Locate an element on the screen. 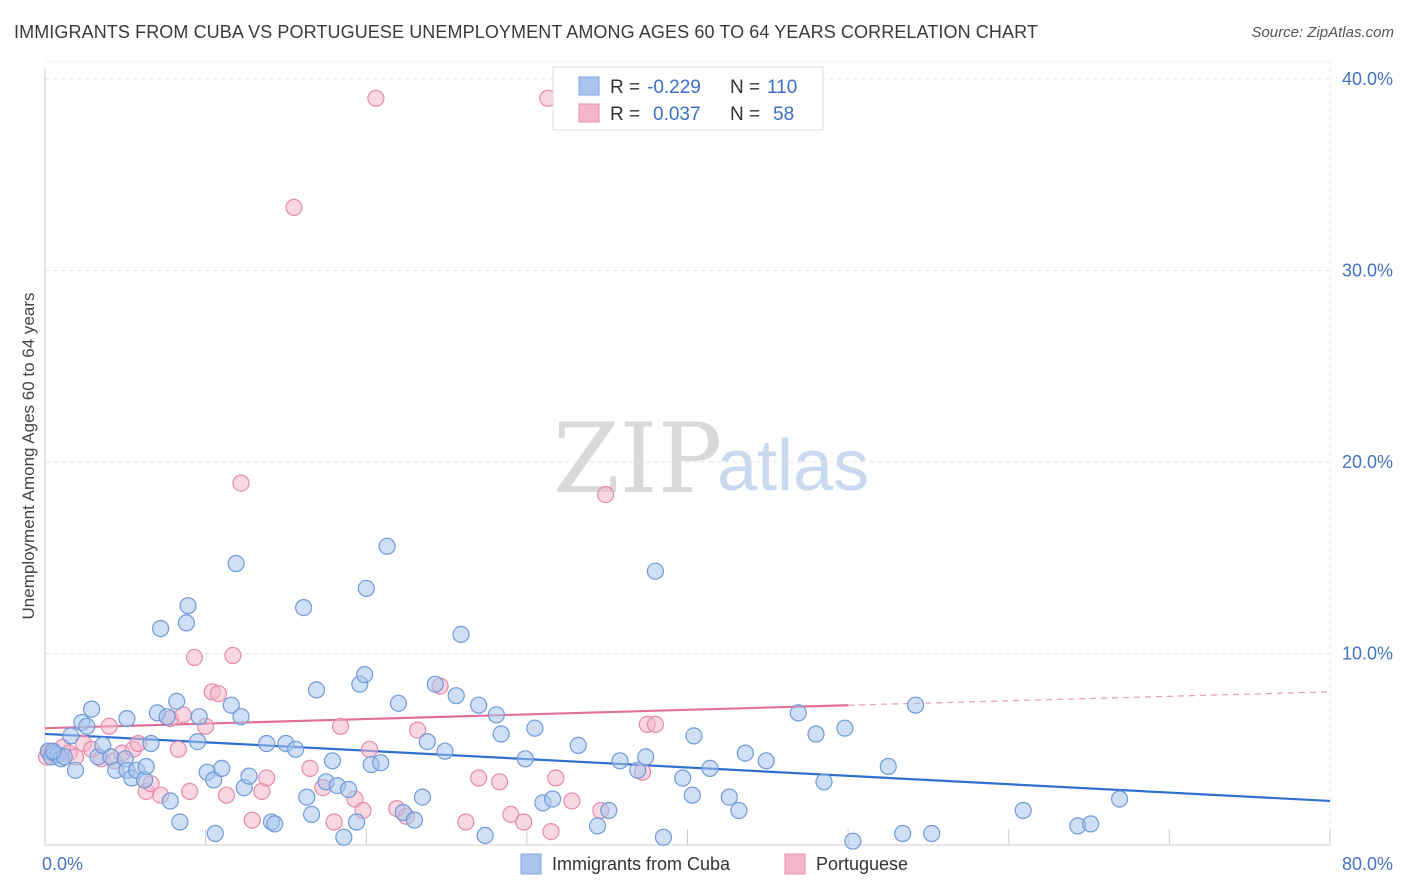 This screenshot has height=892, width=1406. stats-box: R = -0.229 N = 110 R = 0.037 N = 58 is located at coordinates (688, 98).